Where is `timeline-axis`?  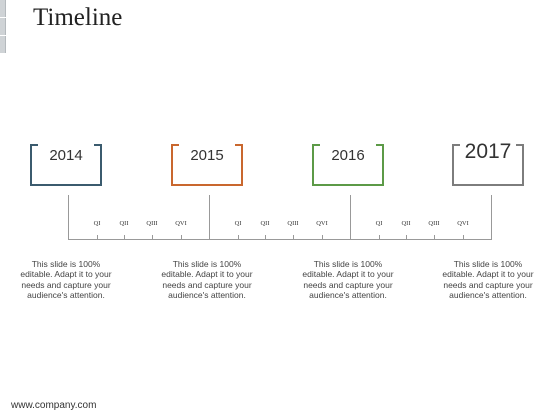 timeline-axis is located at coordinates (280, 239).